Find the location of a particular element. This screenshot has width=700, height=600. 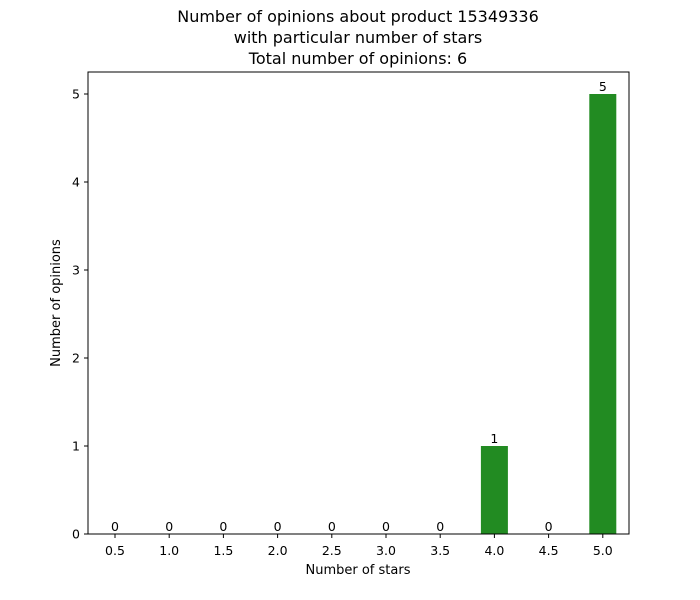

x-tick-label: 4.0 is located at coordinates (494, 550).